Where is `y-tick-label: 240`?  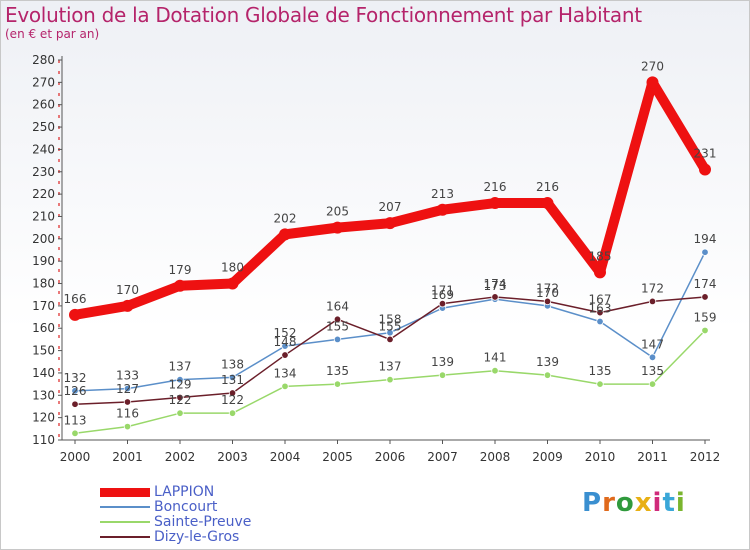 y-tick-label: 240 is located at coordinates (43, 149).